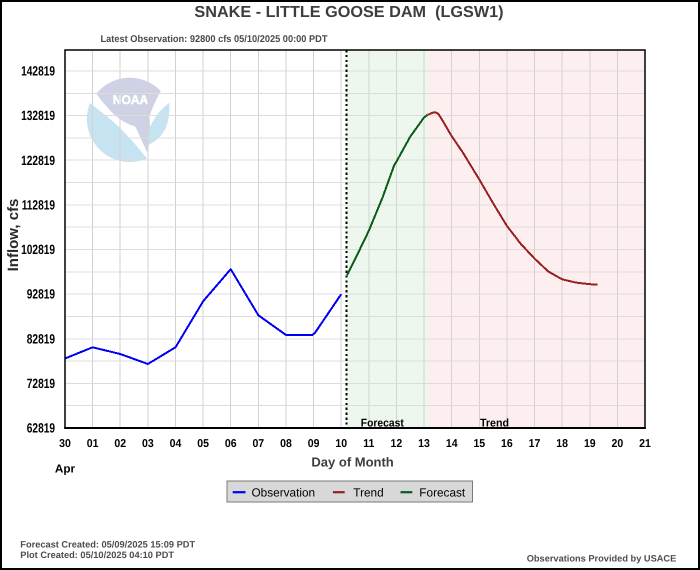 Image resolution: width=700 pixels, height=570 pixels. Describe the element at coordinates (341, 444) in the screenshot. I see `svg-text: 10` at that location.